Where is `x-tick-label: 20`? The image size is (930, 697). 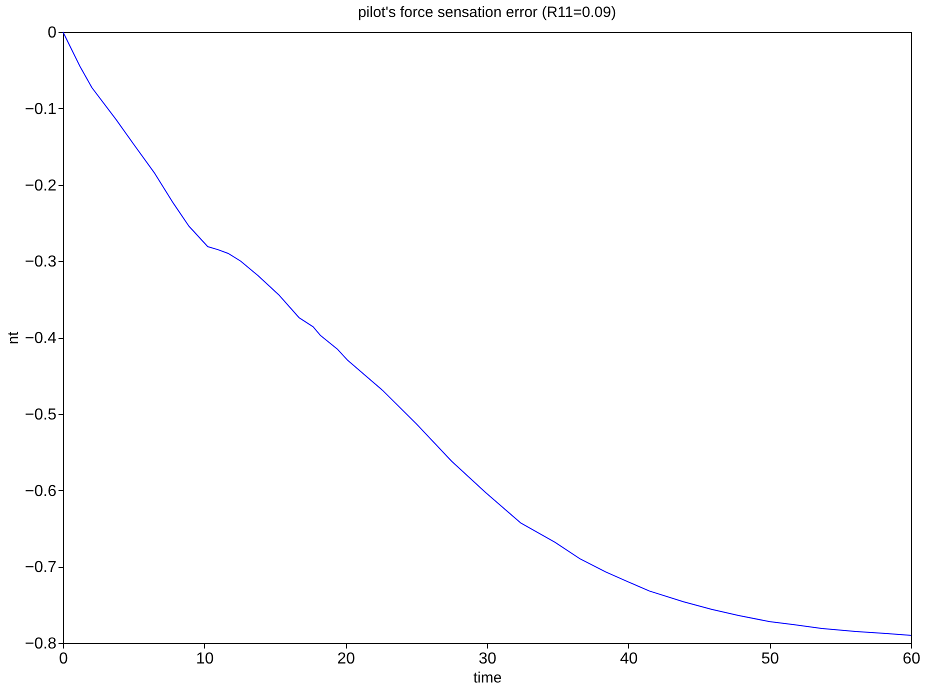 x-tick-label: 20 is located at coordinates (346, 659).